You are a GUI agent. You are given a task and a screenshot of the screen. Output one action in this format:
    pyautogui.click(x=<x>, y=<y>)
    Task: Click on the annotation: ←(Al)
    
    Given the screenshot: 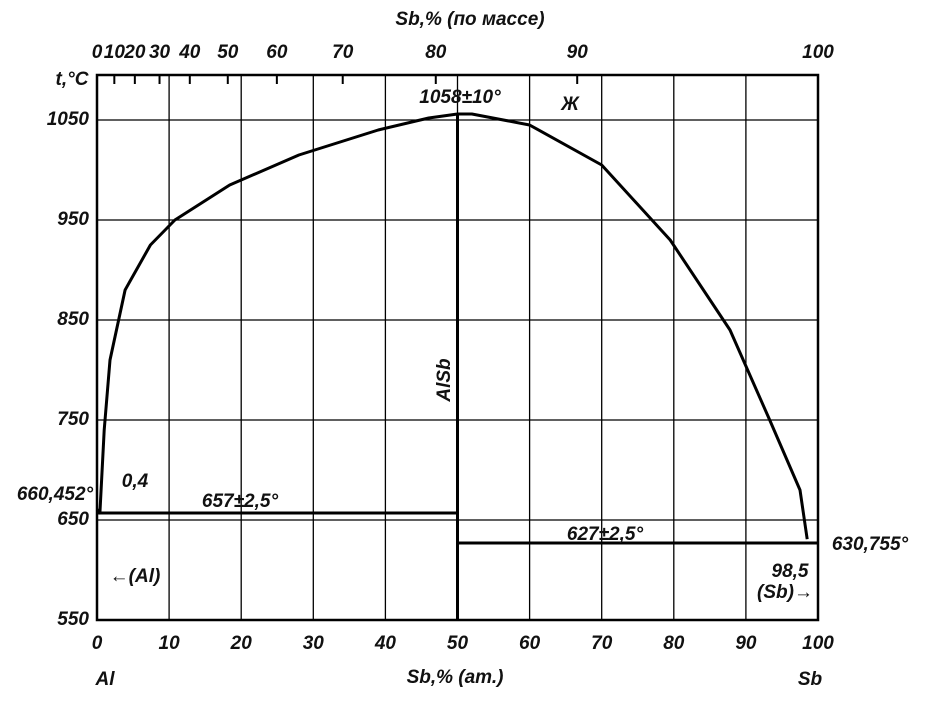 What is the action you would take?
    pyautogui.click(x=135, y=576)
    